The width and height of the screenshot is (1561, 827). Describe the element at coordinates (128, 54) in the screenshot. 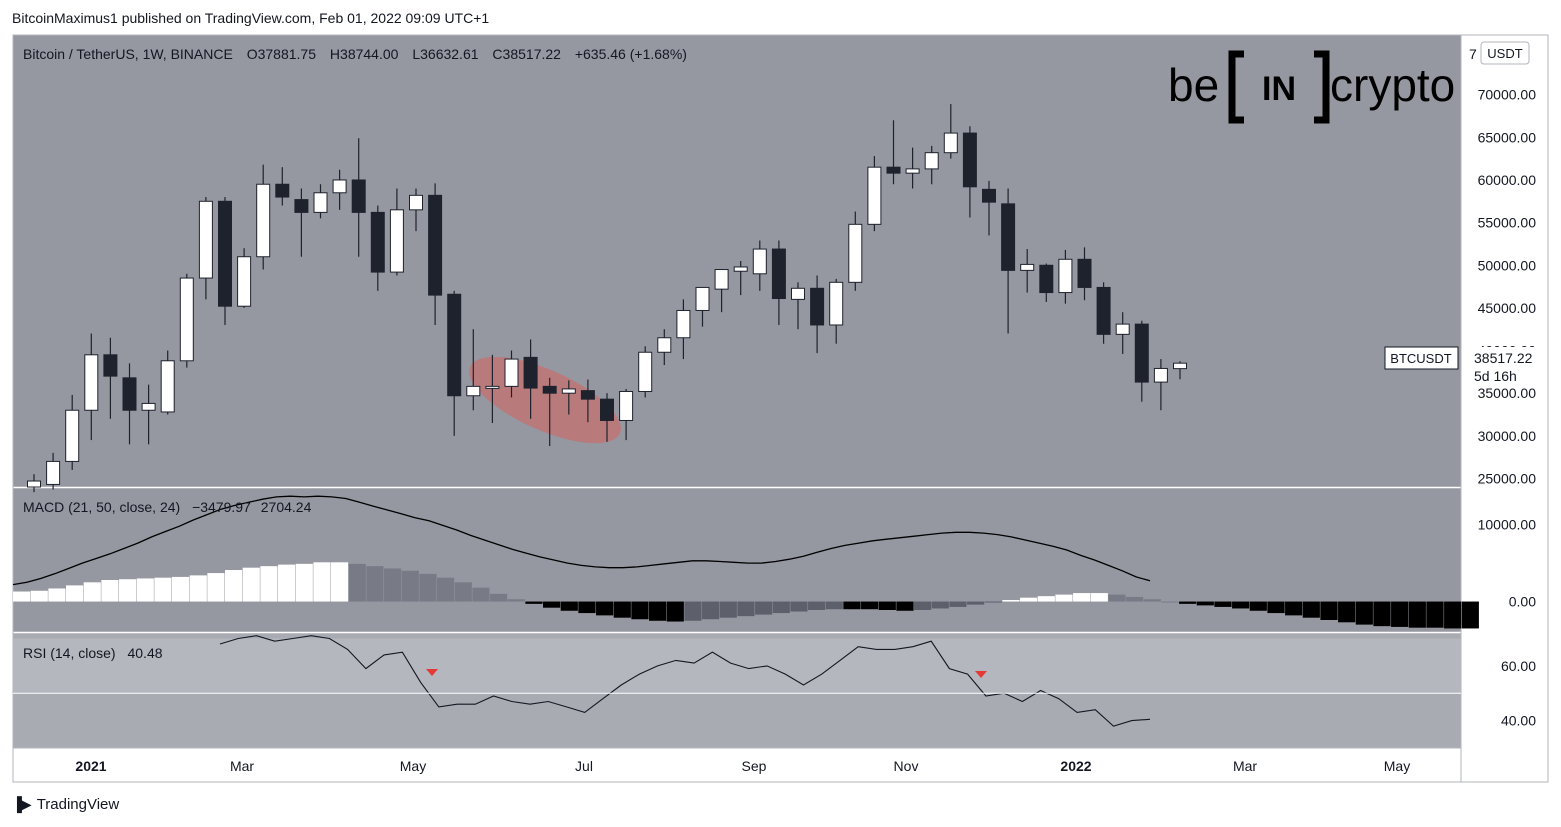

I see `symbol-title: Bitcoin / TetherUS, 1W, BINANCE` at that location.